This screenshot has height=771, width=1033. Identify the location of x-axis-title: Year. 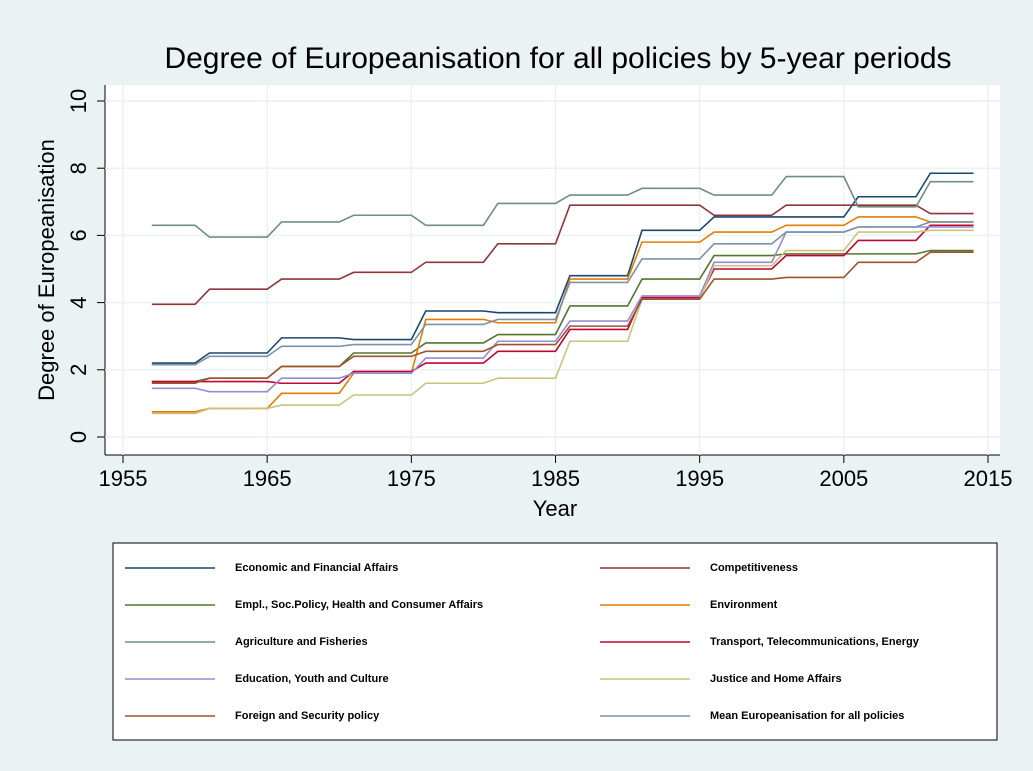
(555, 508).